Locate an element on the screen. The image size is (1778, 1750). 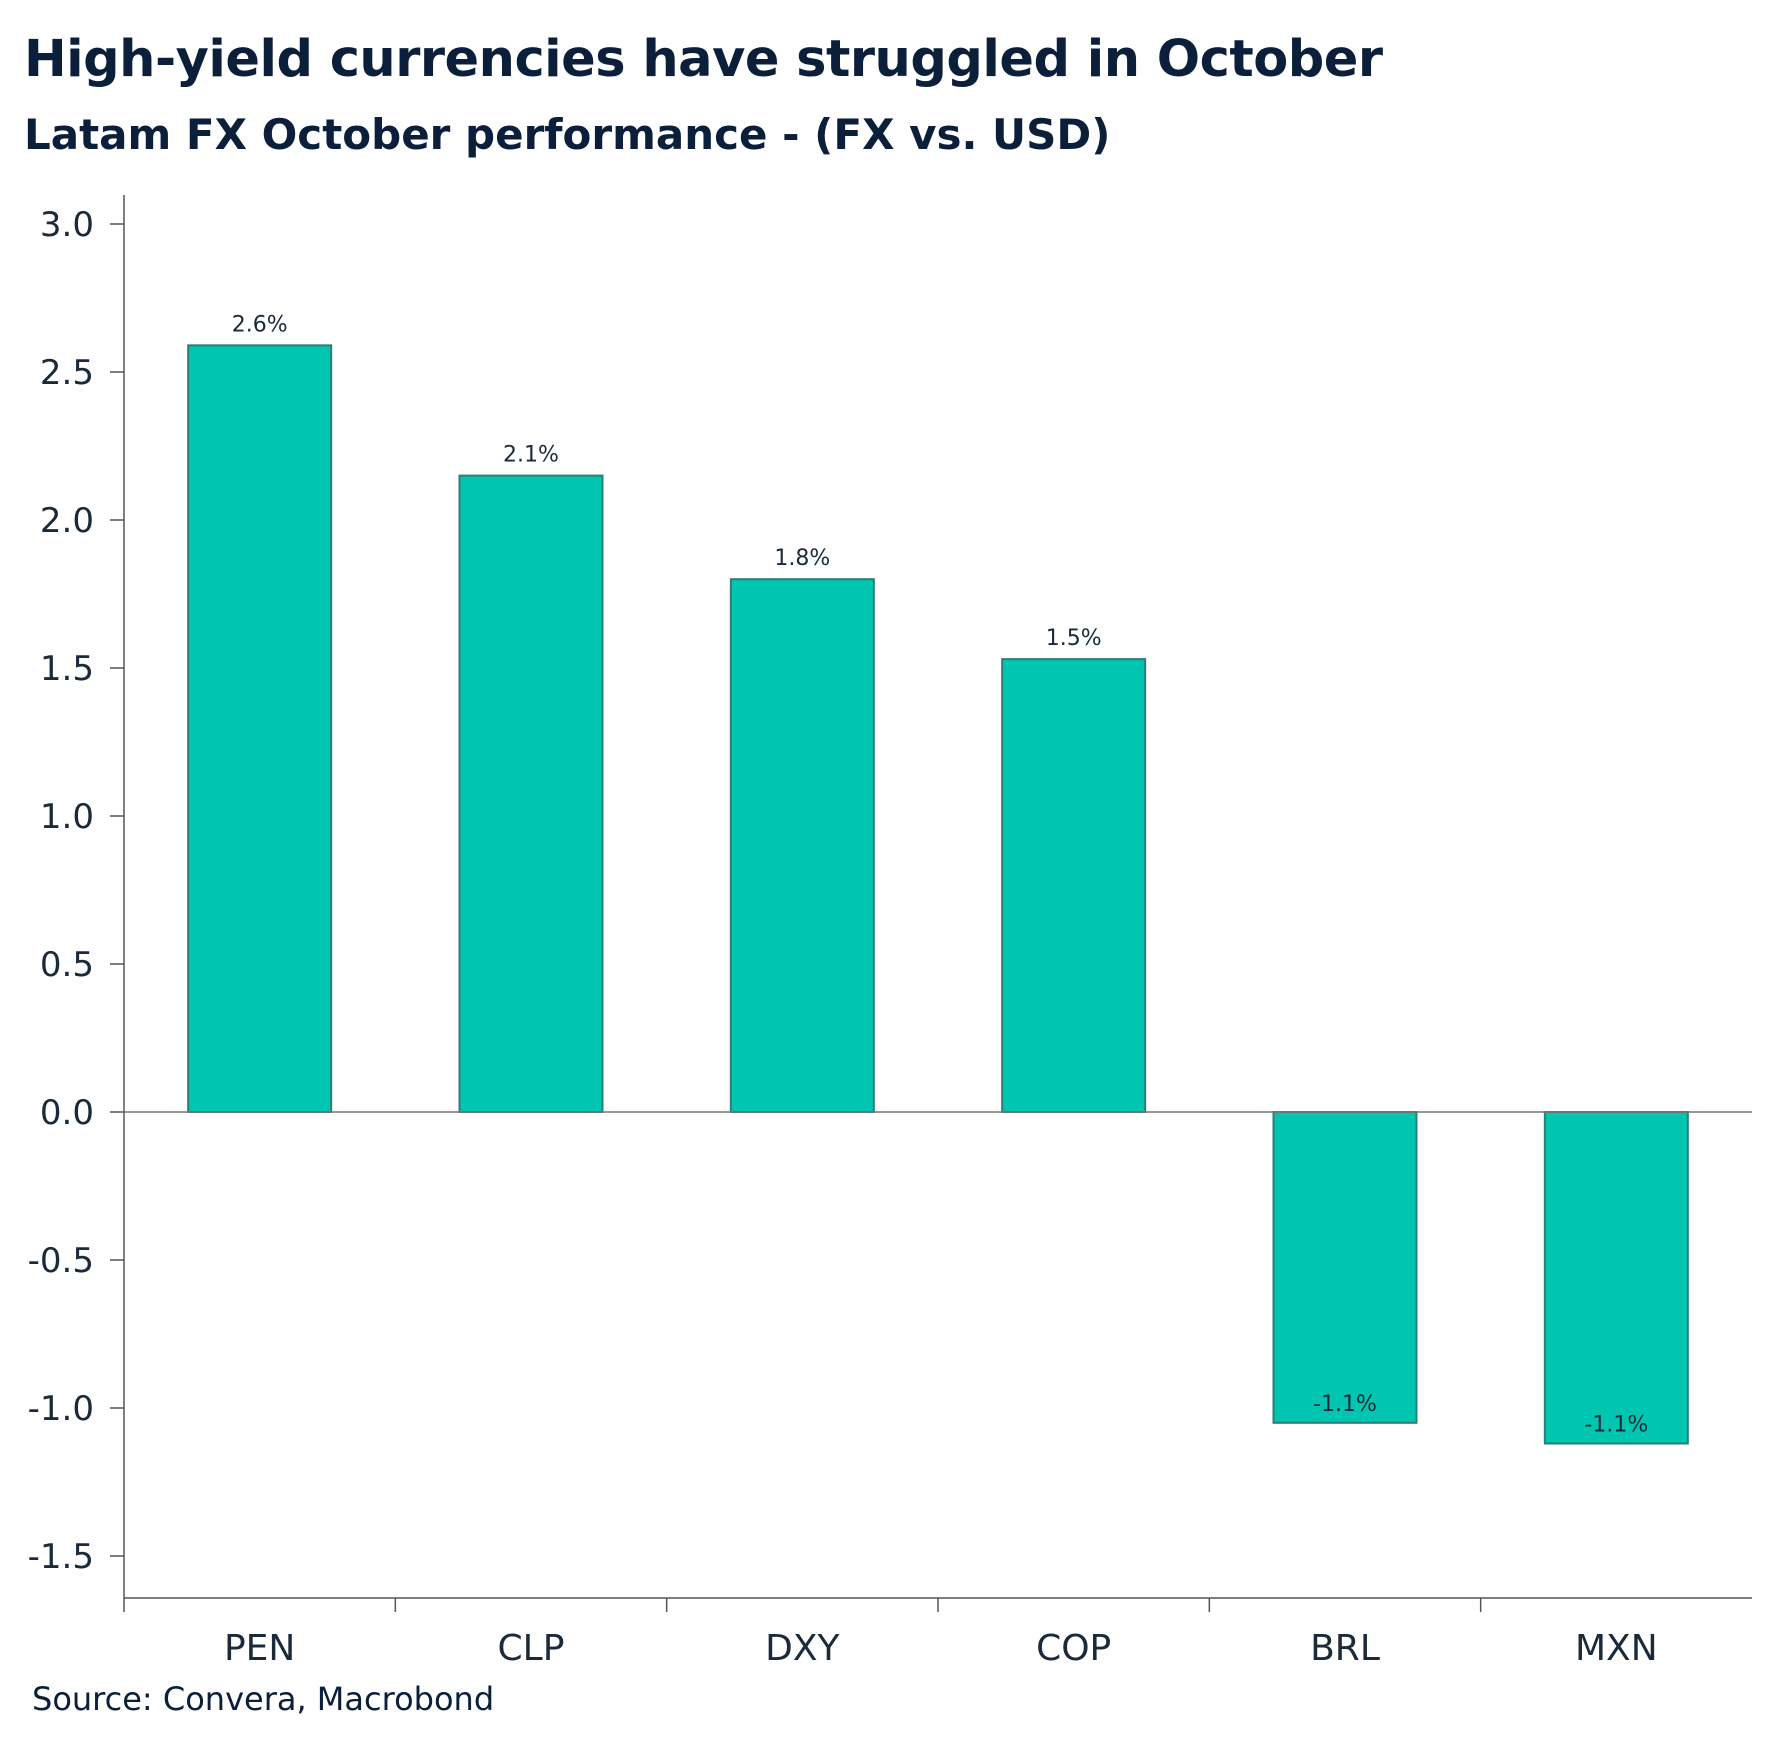
bar-cop is located at coordinates (1074, 885).